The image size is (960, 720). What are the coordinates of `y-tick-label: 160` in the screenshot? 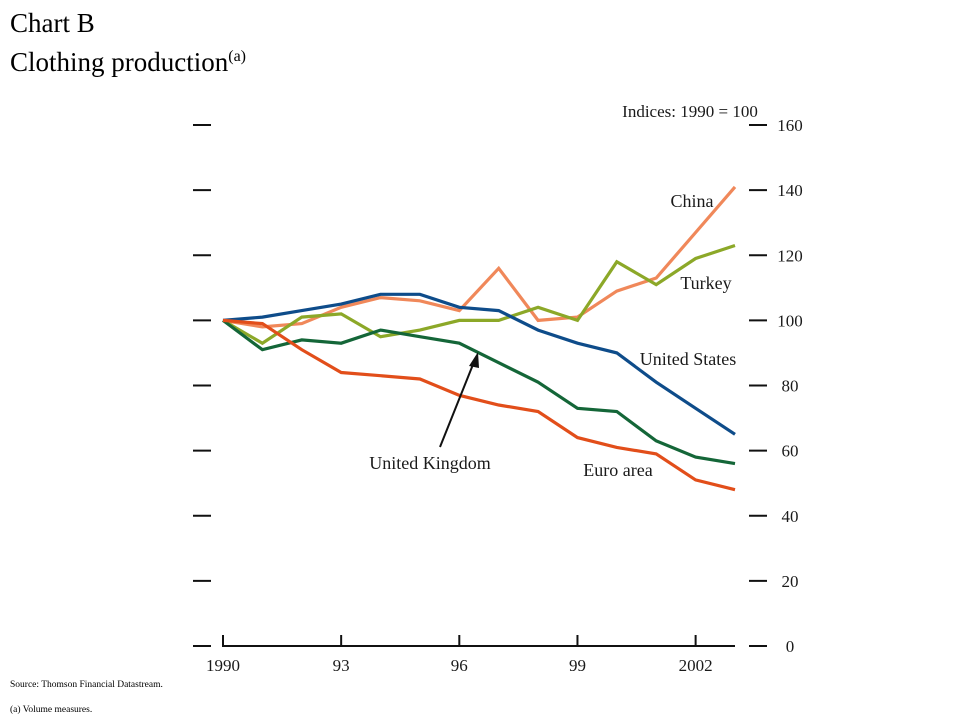 It's located at (790, 125).